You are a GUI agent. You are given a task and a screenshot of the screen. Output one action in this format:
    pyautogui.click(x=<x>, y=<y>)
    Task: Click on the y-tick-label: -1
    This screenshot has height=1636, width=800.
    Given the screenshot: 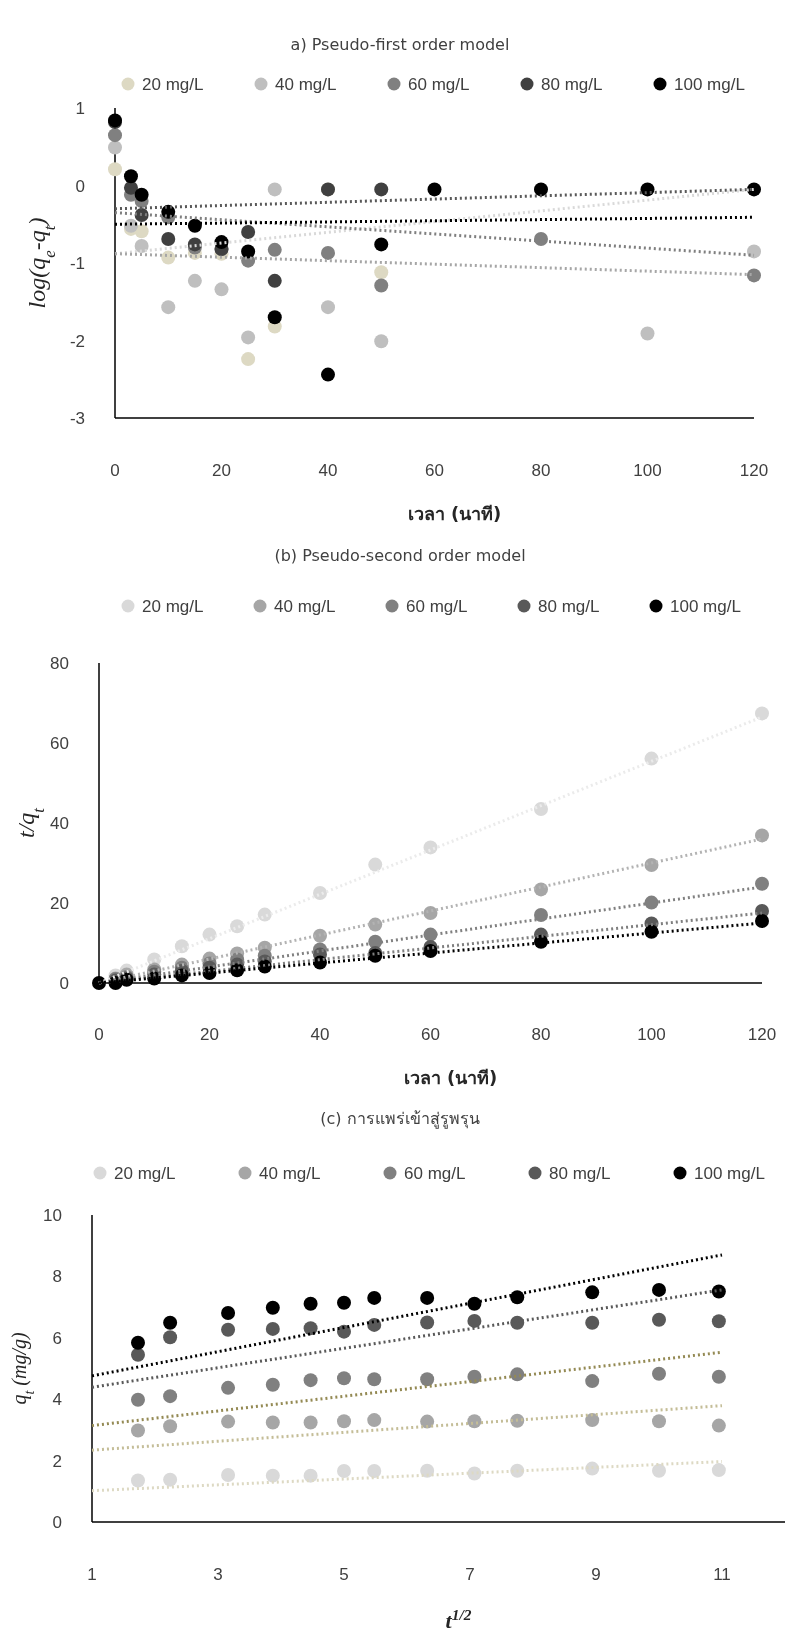 What is the action you would take?
    pyautogui.click(x=77, y=263)
    